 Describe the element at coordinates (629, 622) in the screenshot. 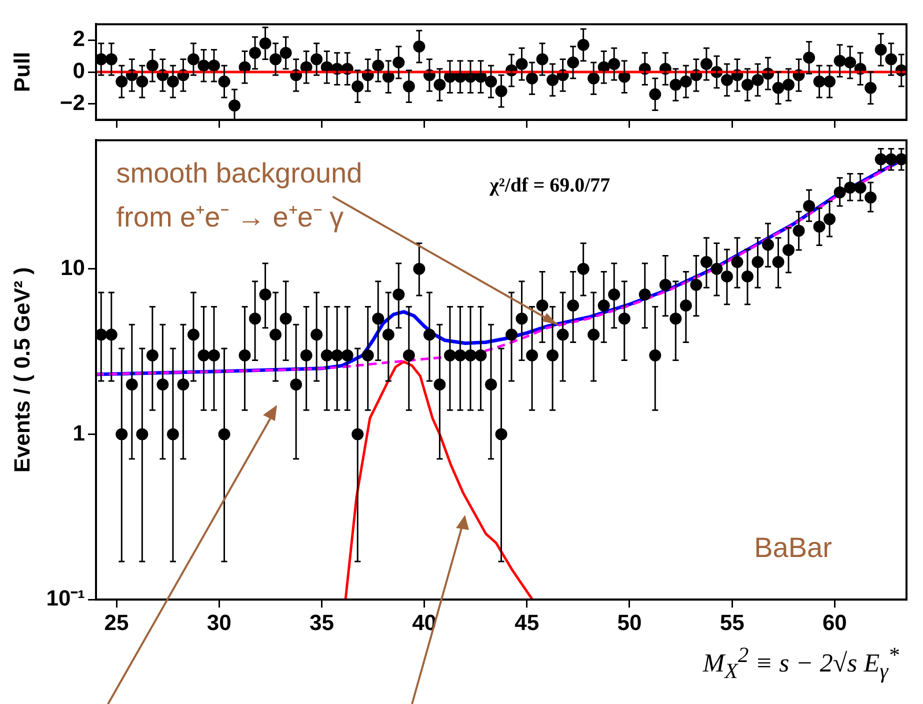

I see `x-tick-label: 50` at that location.